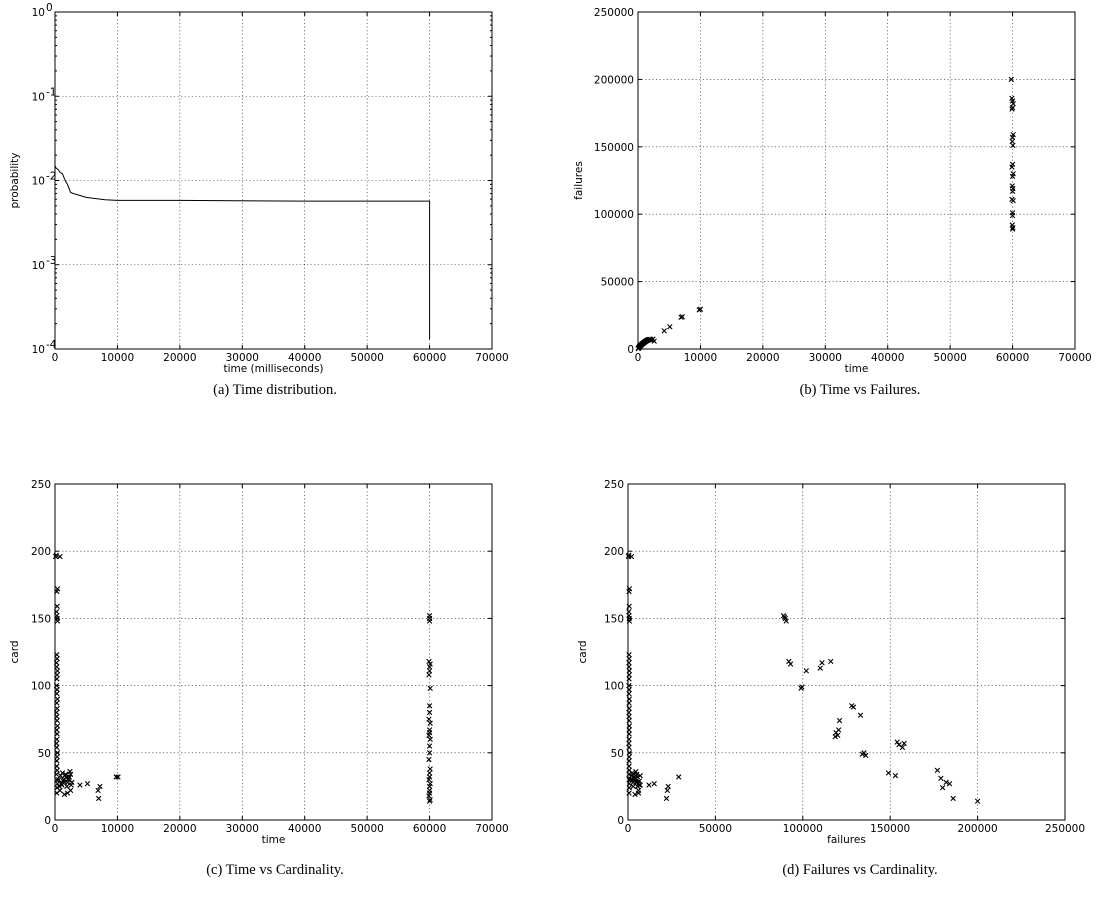 This screenshot has height=901, width=1099. Describe the element at coordinates (117, 358) in the screenshot. I see `x-tick-label: 10000` at that location.